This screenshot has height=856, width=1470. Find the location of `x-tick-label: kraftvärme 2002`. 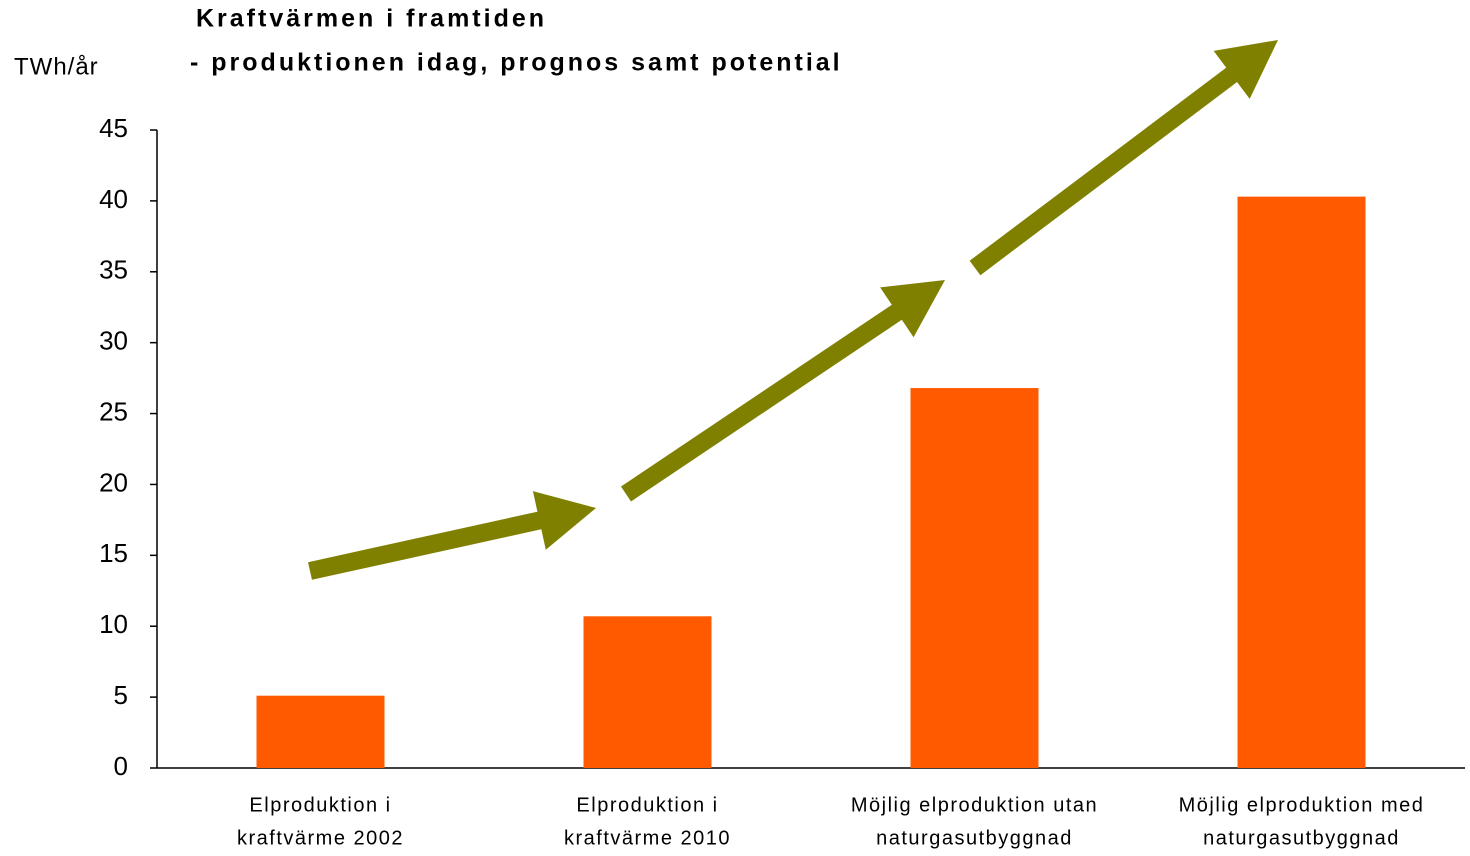

x-tick-label: kraftvärme 2002 is located at coordinates (320, 838).